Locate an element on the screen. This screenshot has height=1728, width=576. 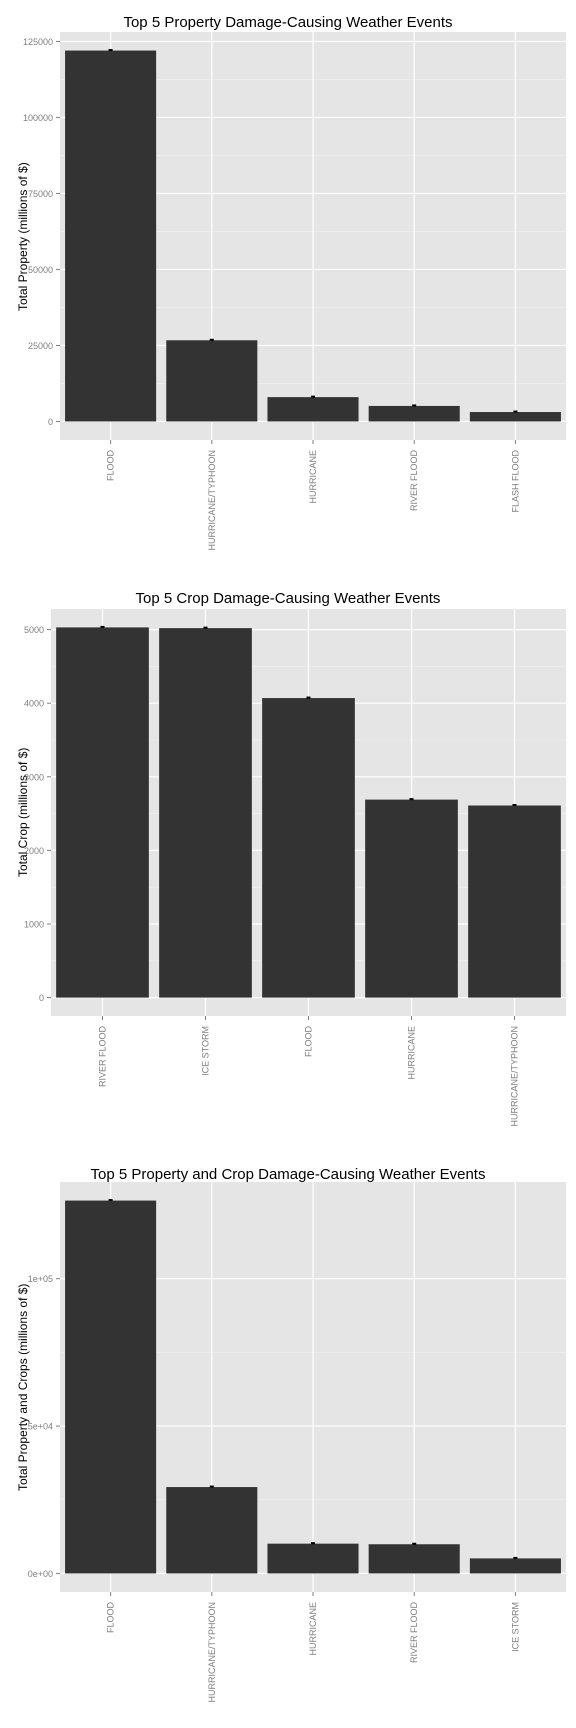
y-tick-label: 50000 is located at coordinates (40, 270).